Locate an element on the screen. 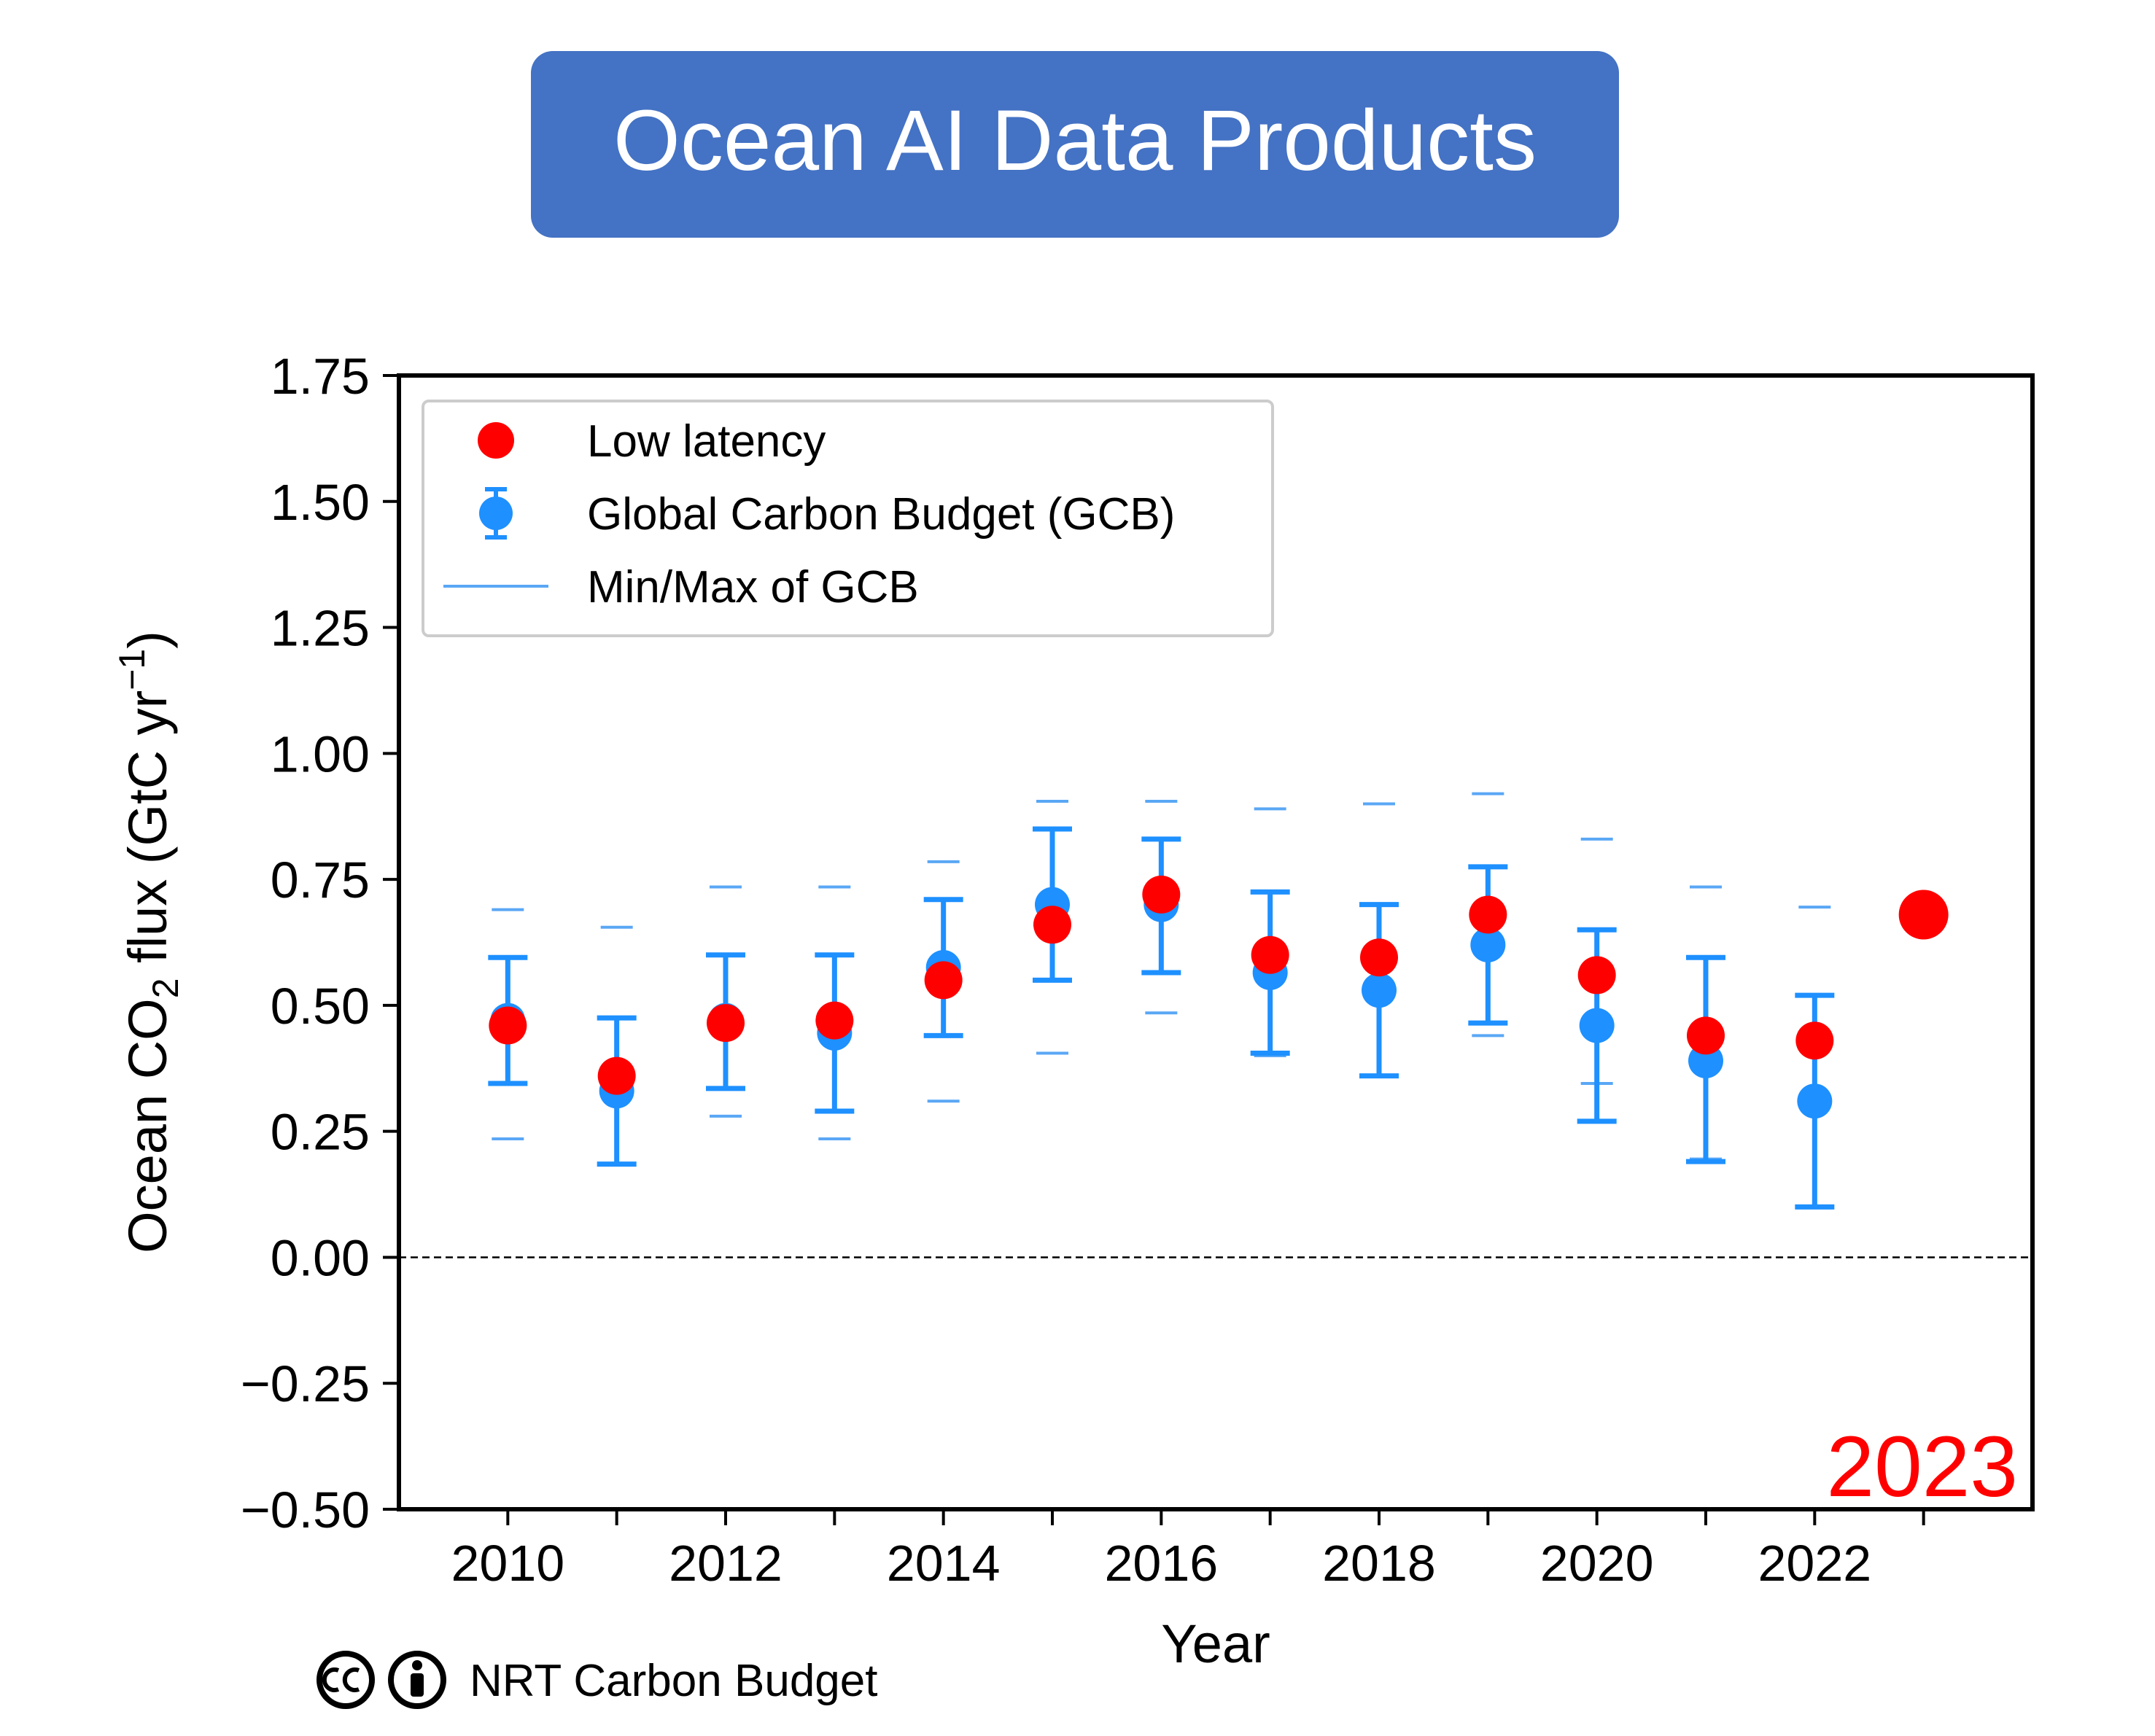 This screenshot has width=2155, height=1736. cc-icon is located at coordinates (346, 1680).